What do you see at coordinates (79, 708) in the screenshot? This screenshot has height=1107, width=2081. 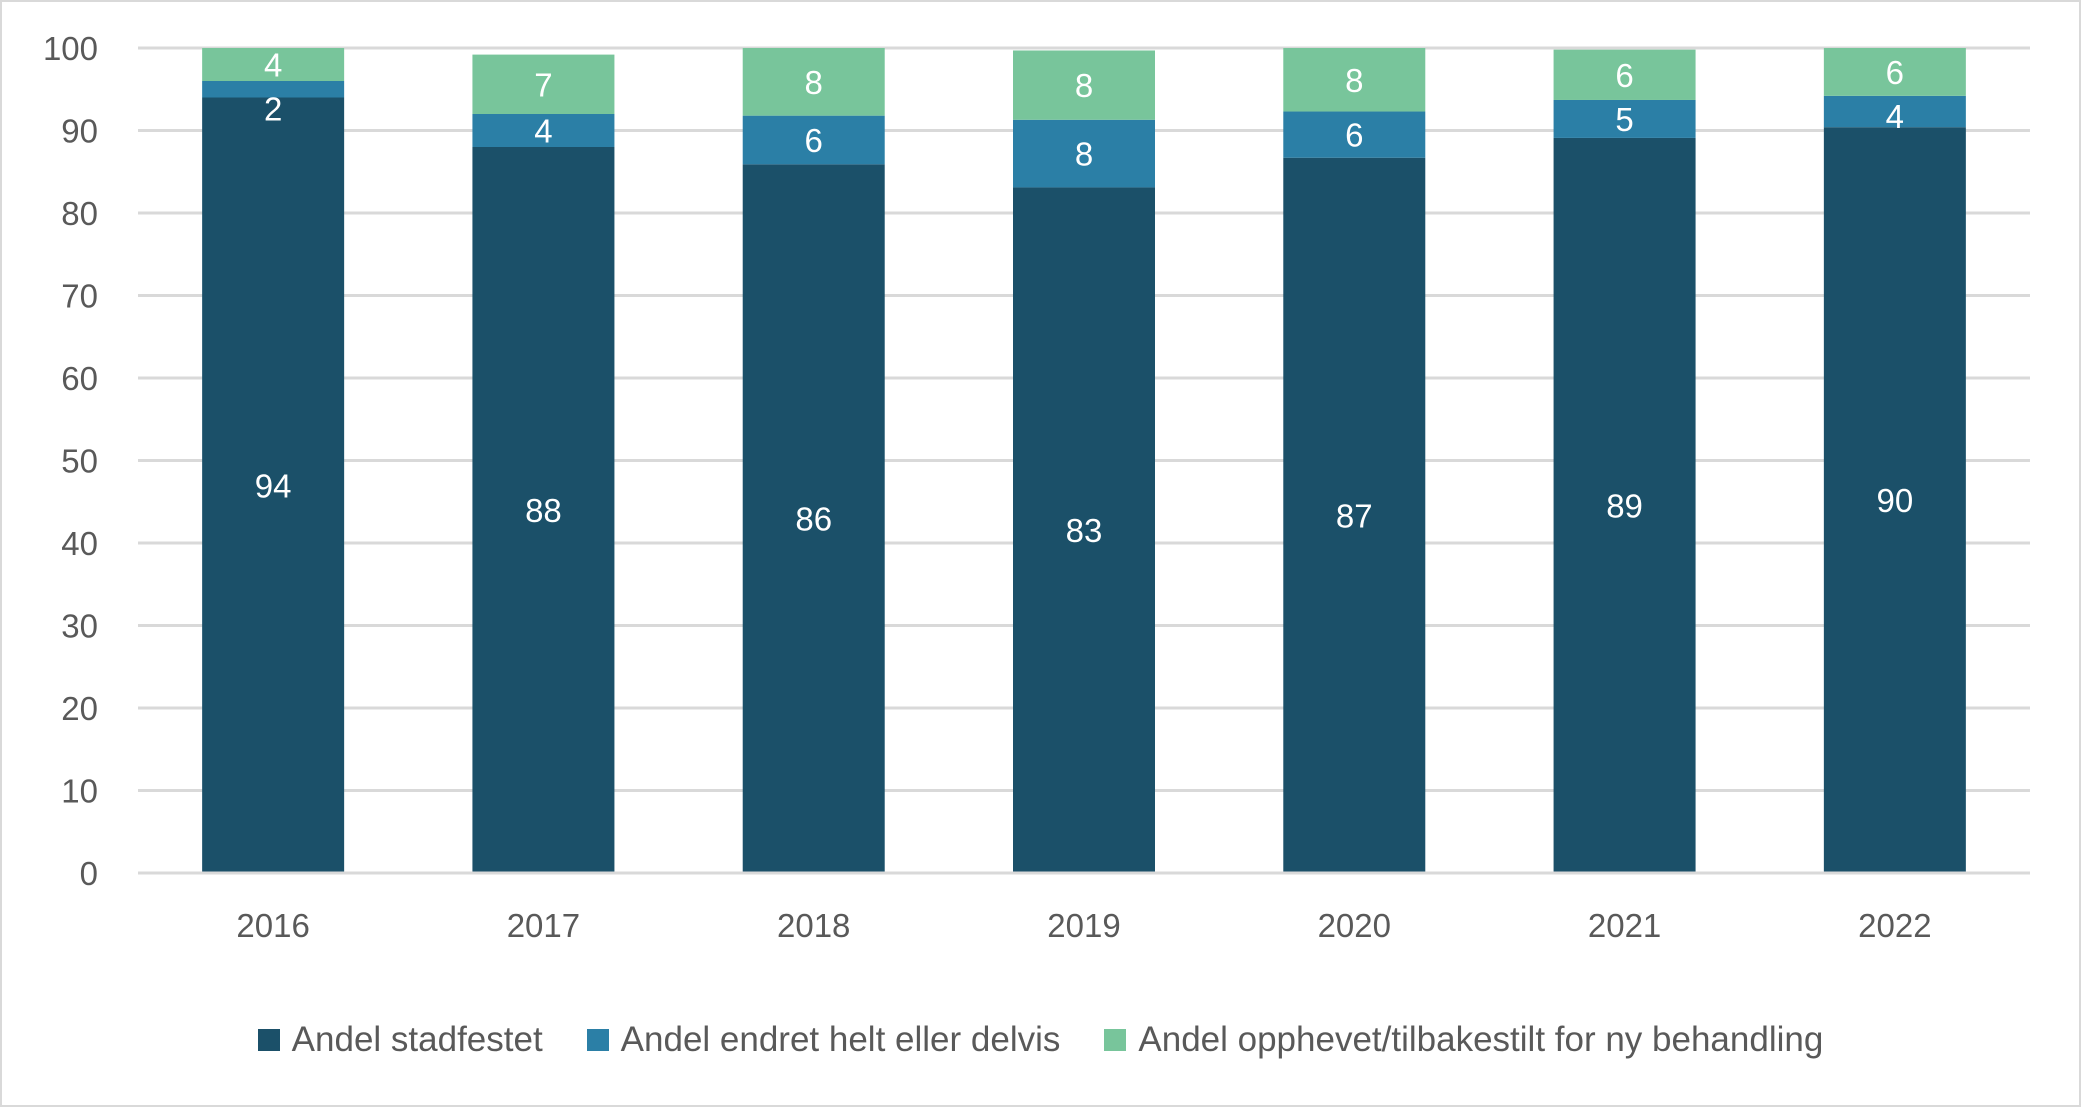 I see `y-tick-label: 20` at bounding box center [79, 708].